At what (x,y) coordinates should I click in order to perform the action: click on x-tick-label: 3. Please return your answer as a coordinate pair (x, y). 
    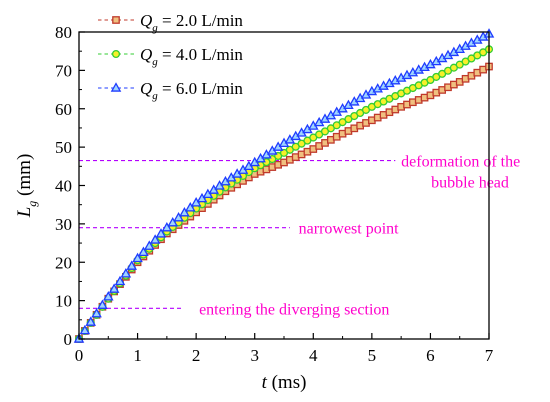
    Looking at the image, I should click on (254, 355).